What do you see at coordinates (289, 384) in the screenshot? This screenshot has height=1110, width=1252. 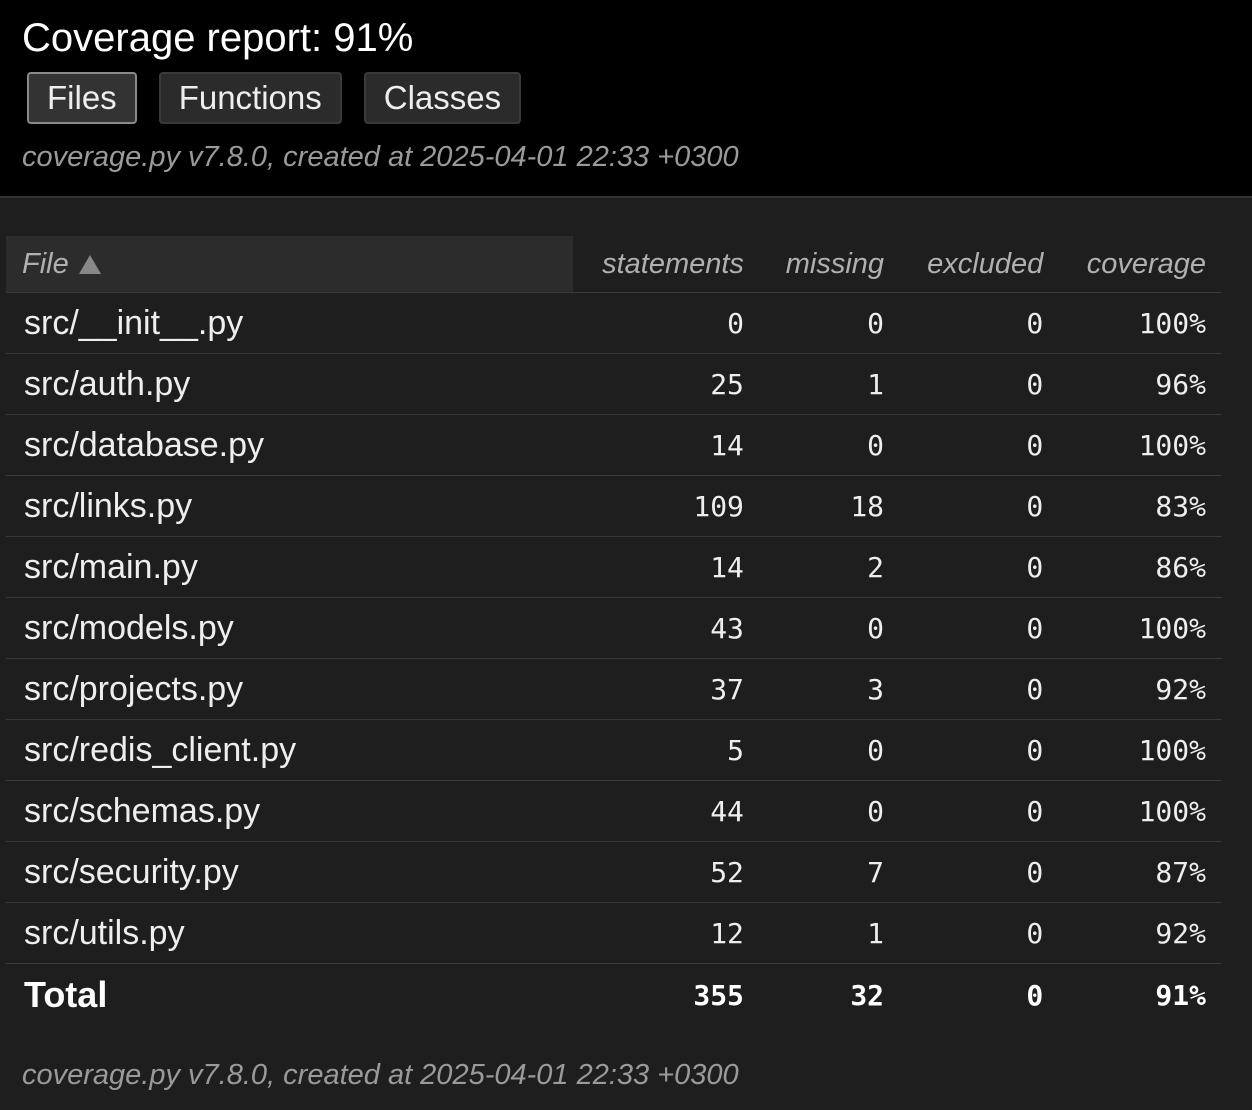 I see `file-name-cell: src/auth.py` at bounding box center [289, 384].